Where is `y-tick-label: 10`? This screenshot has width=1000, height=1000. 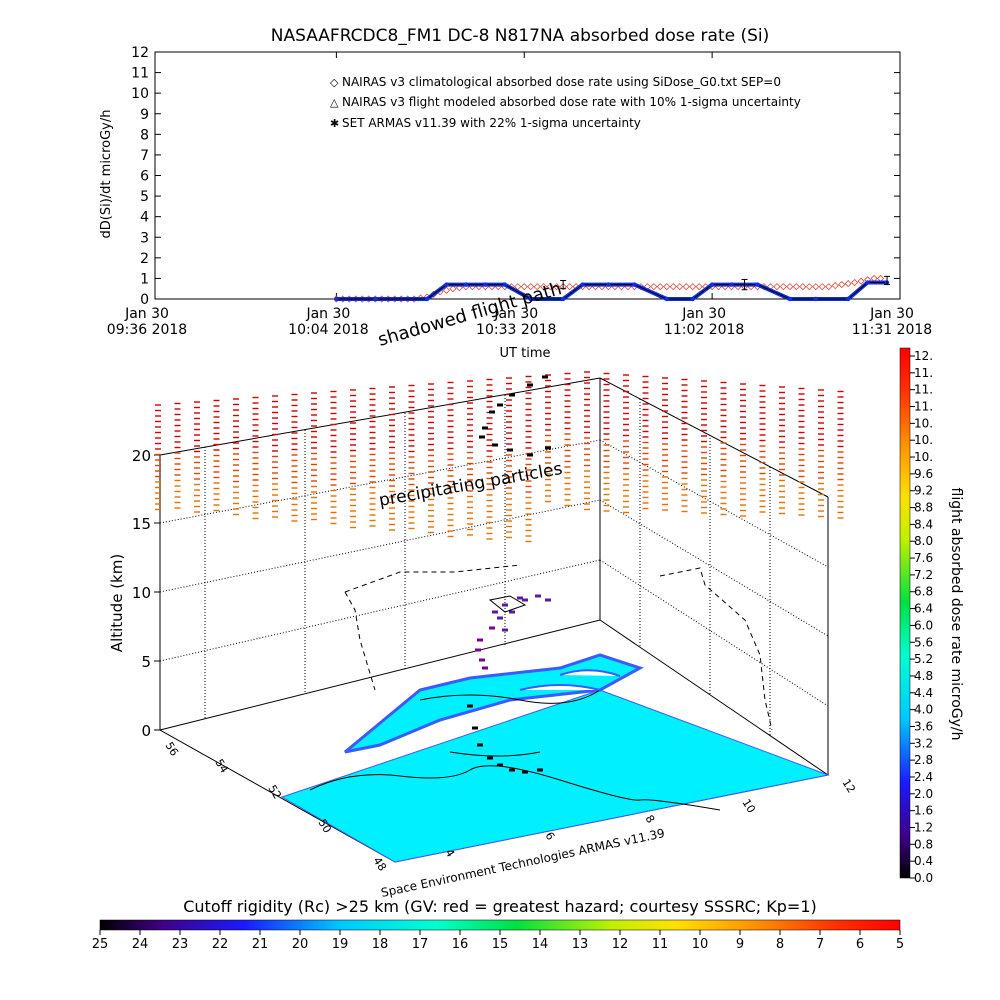
y-tick-label: 10 is located at coordinates (140, 94).